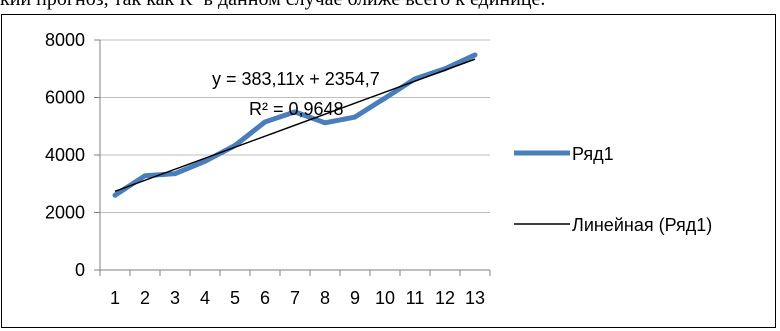  What do you see at coordinates (115, 298) in the screenshot?
I see `x-tick-label: 1` at bounding box center [115, 298].